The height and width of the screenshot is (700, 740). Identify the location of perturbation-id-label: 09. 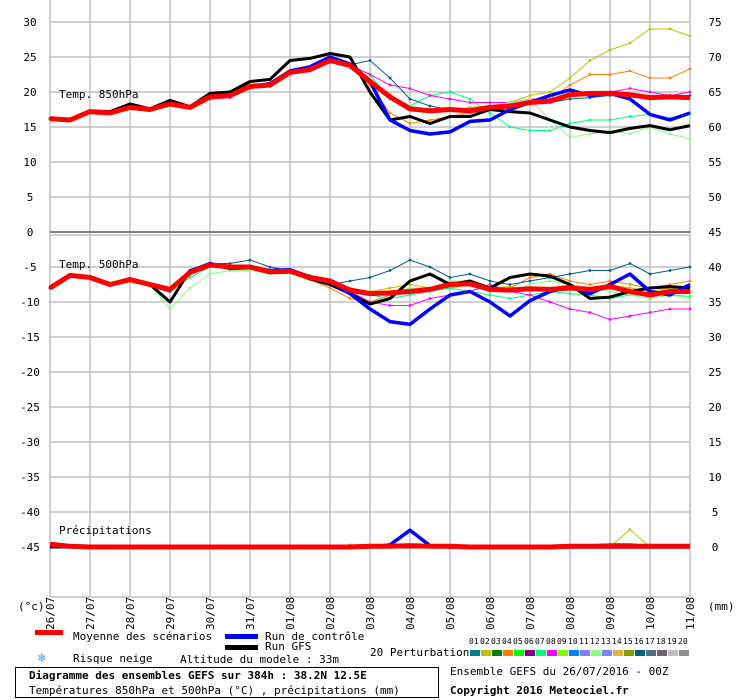
(562, 641).